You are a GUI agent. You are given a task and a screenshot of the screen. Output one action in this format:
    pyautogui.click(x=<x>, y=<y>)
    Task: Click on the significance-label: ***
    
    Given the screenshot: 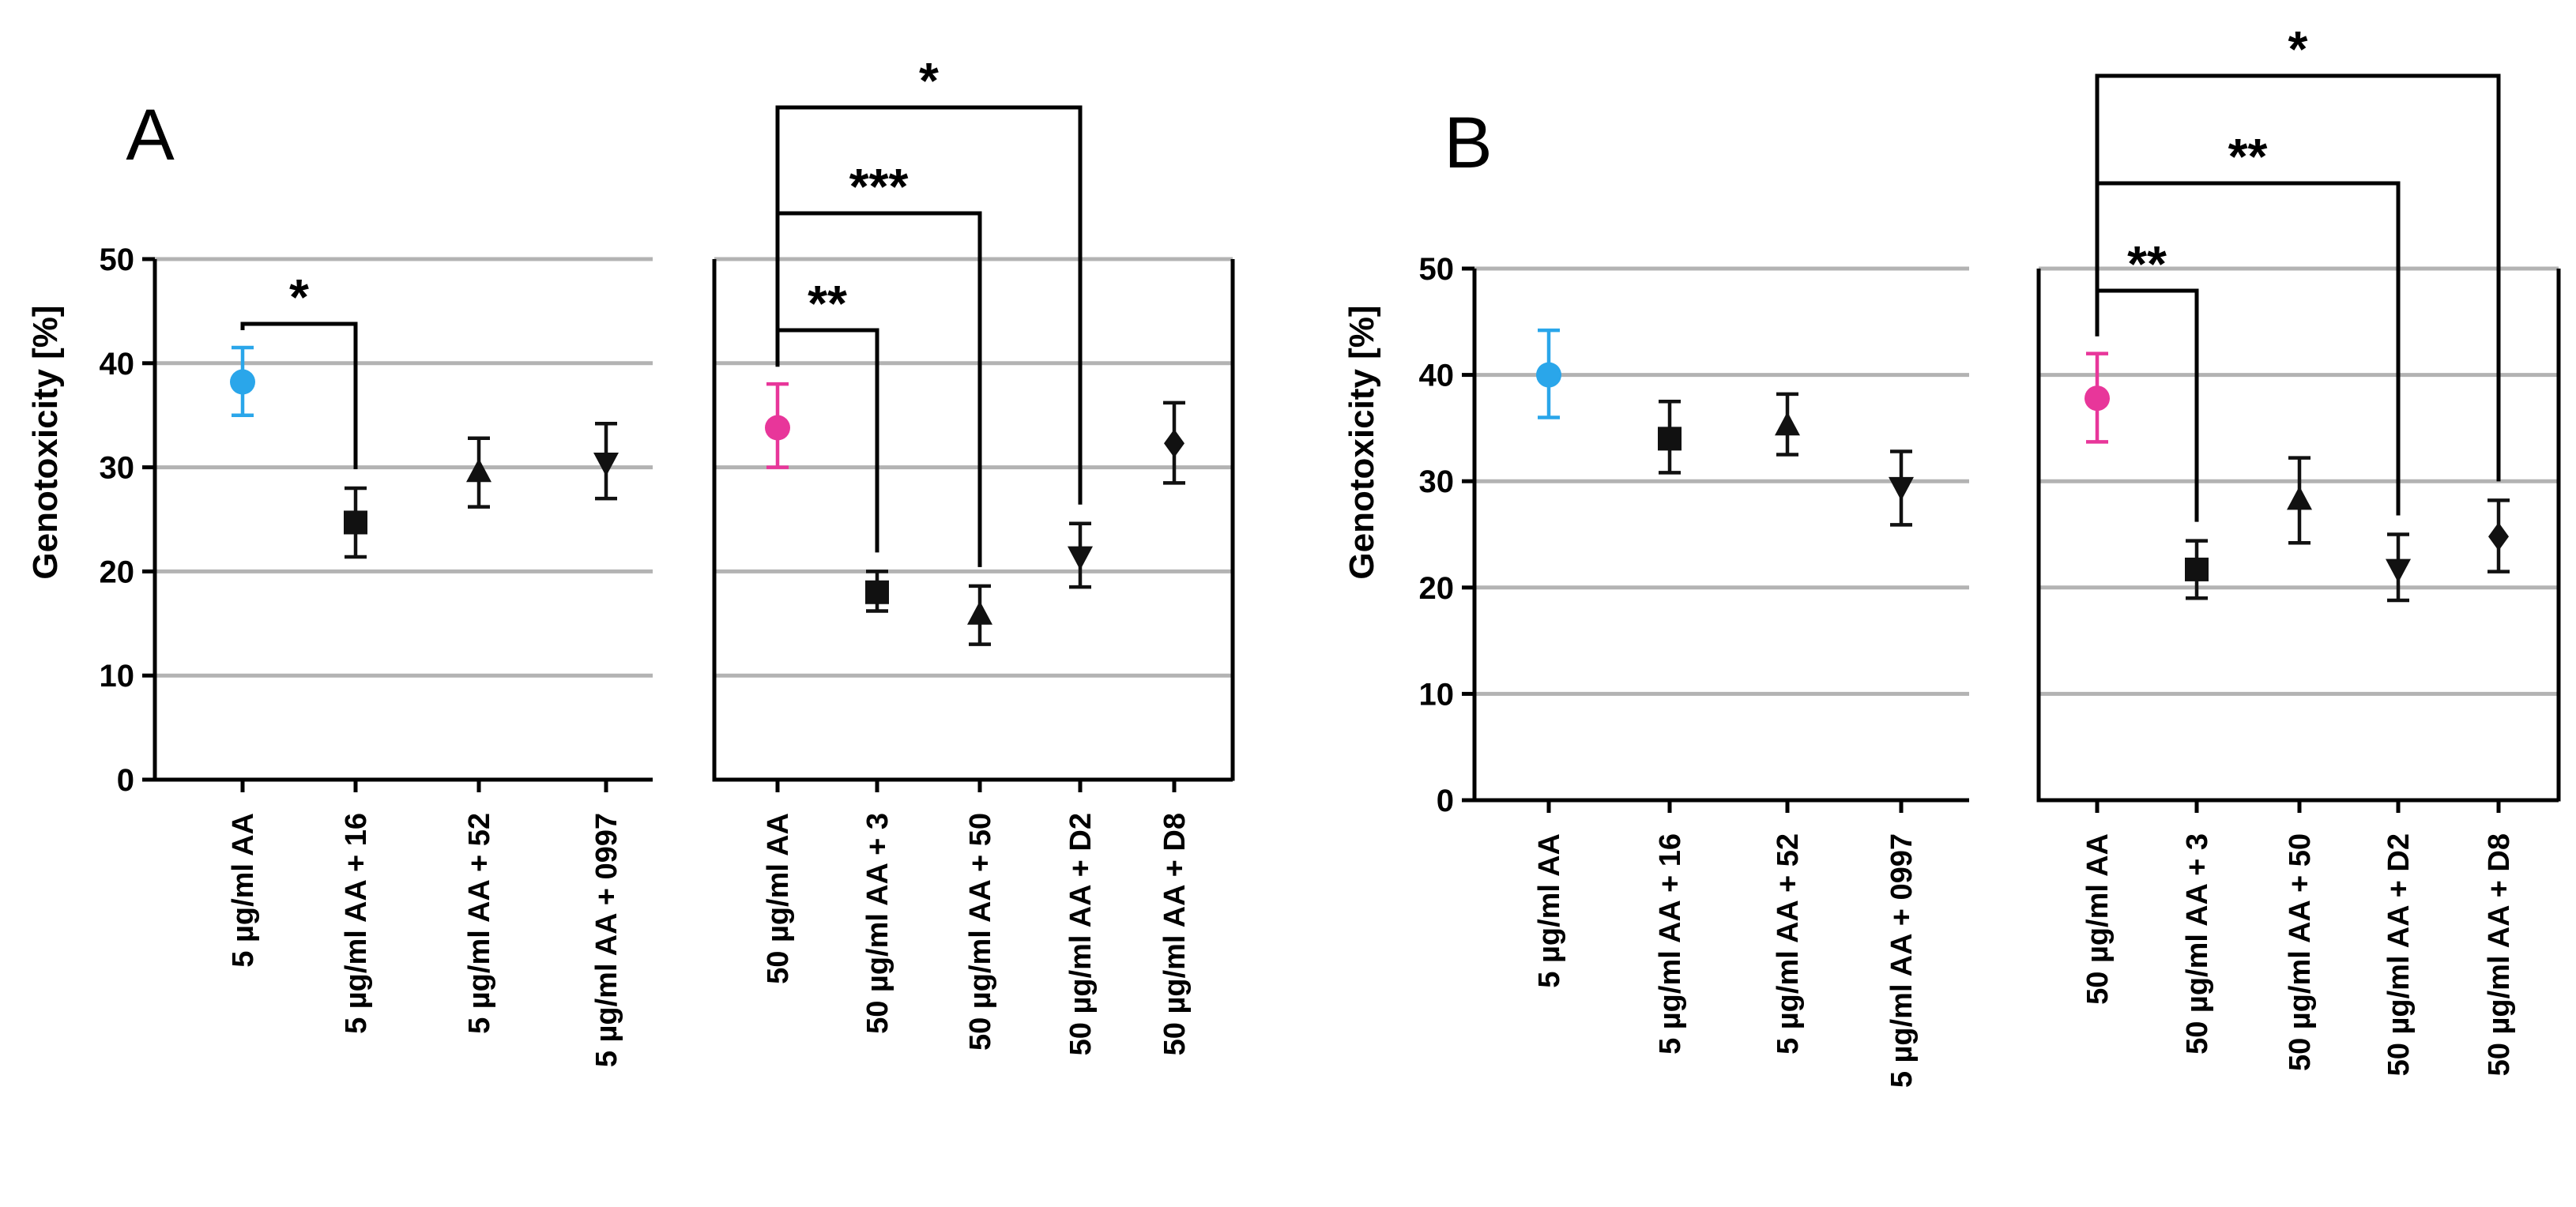 What is the action you would take?
    pyautogui.click(x=879, y=186)
    